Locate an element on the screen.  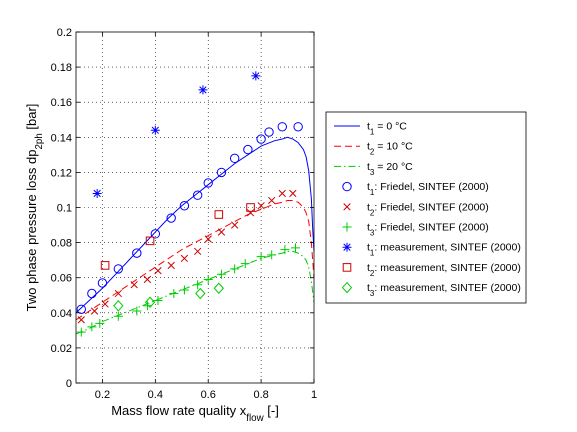
y-axis-title-suffix: [bar] is located at coordinates (31, 119).